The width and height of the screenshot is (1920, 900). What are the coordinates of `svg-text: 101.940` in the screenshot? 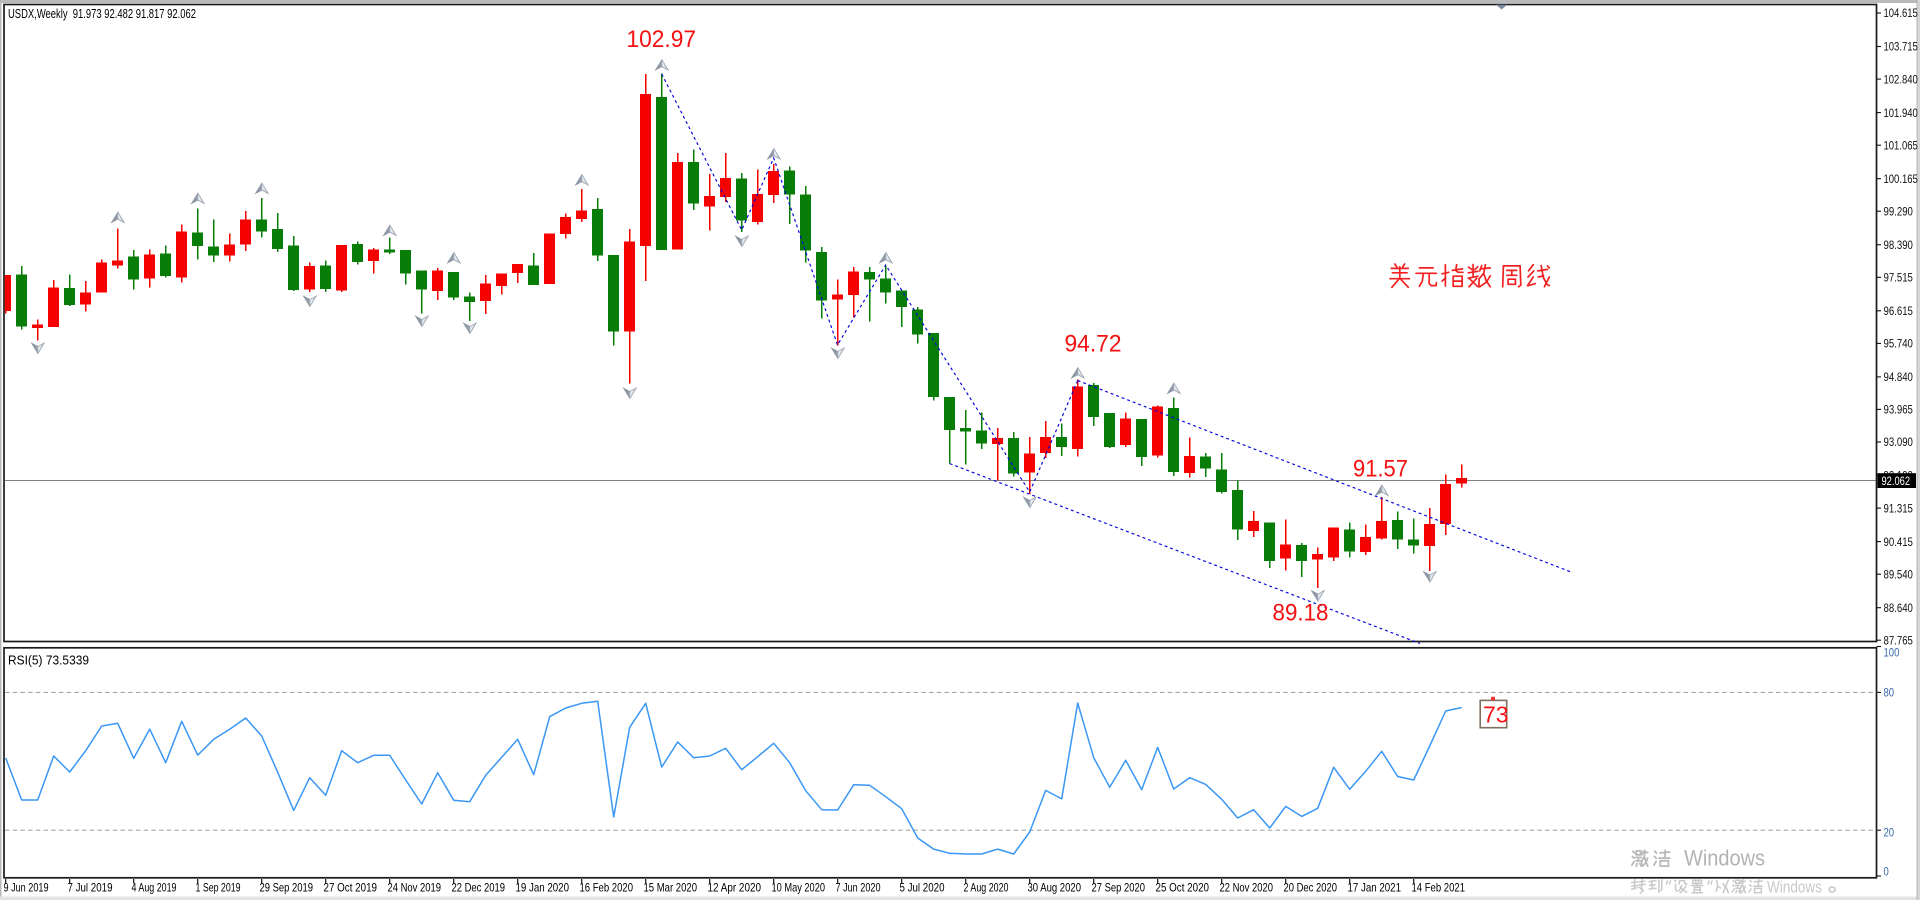 It's located at (1901, 113).